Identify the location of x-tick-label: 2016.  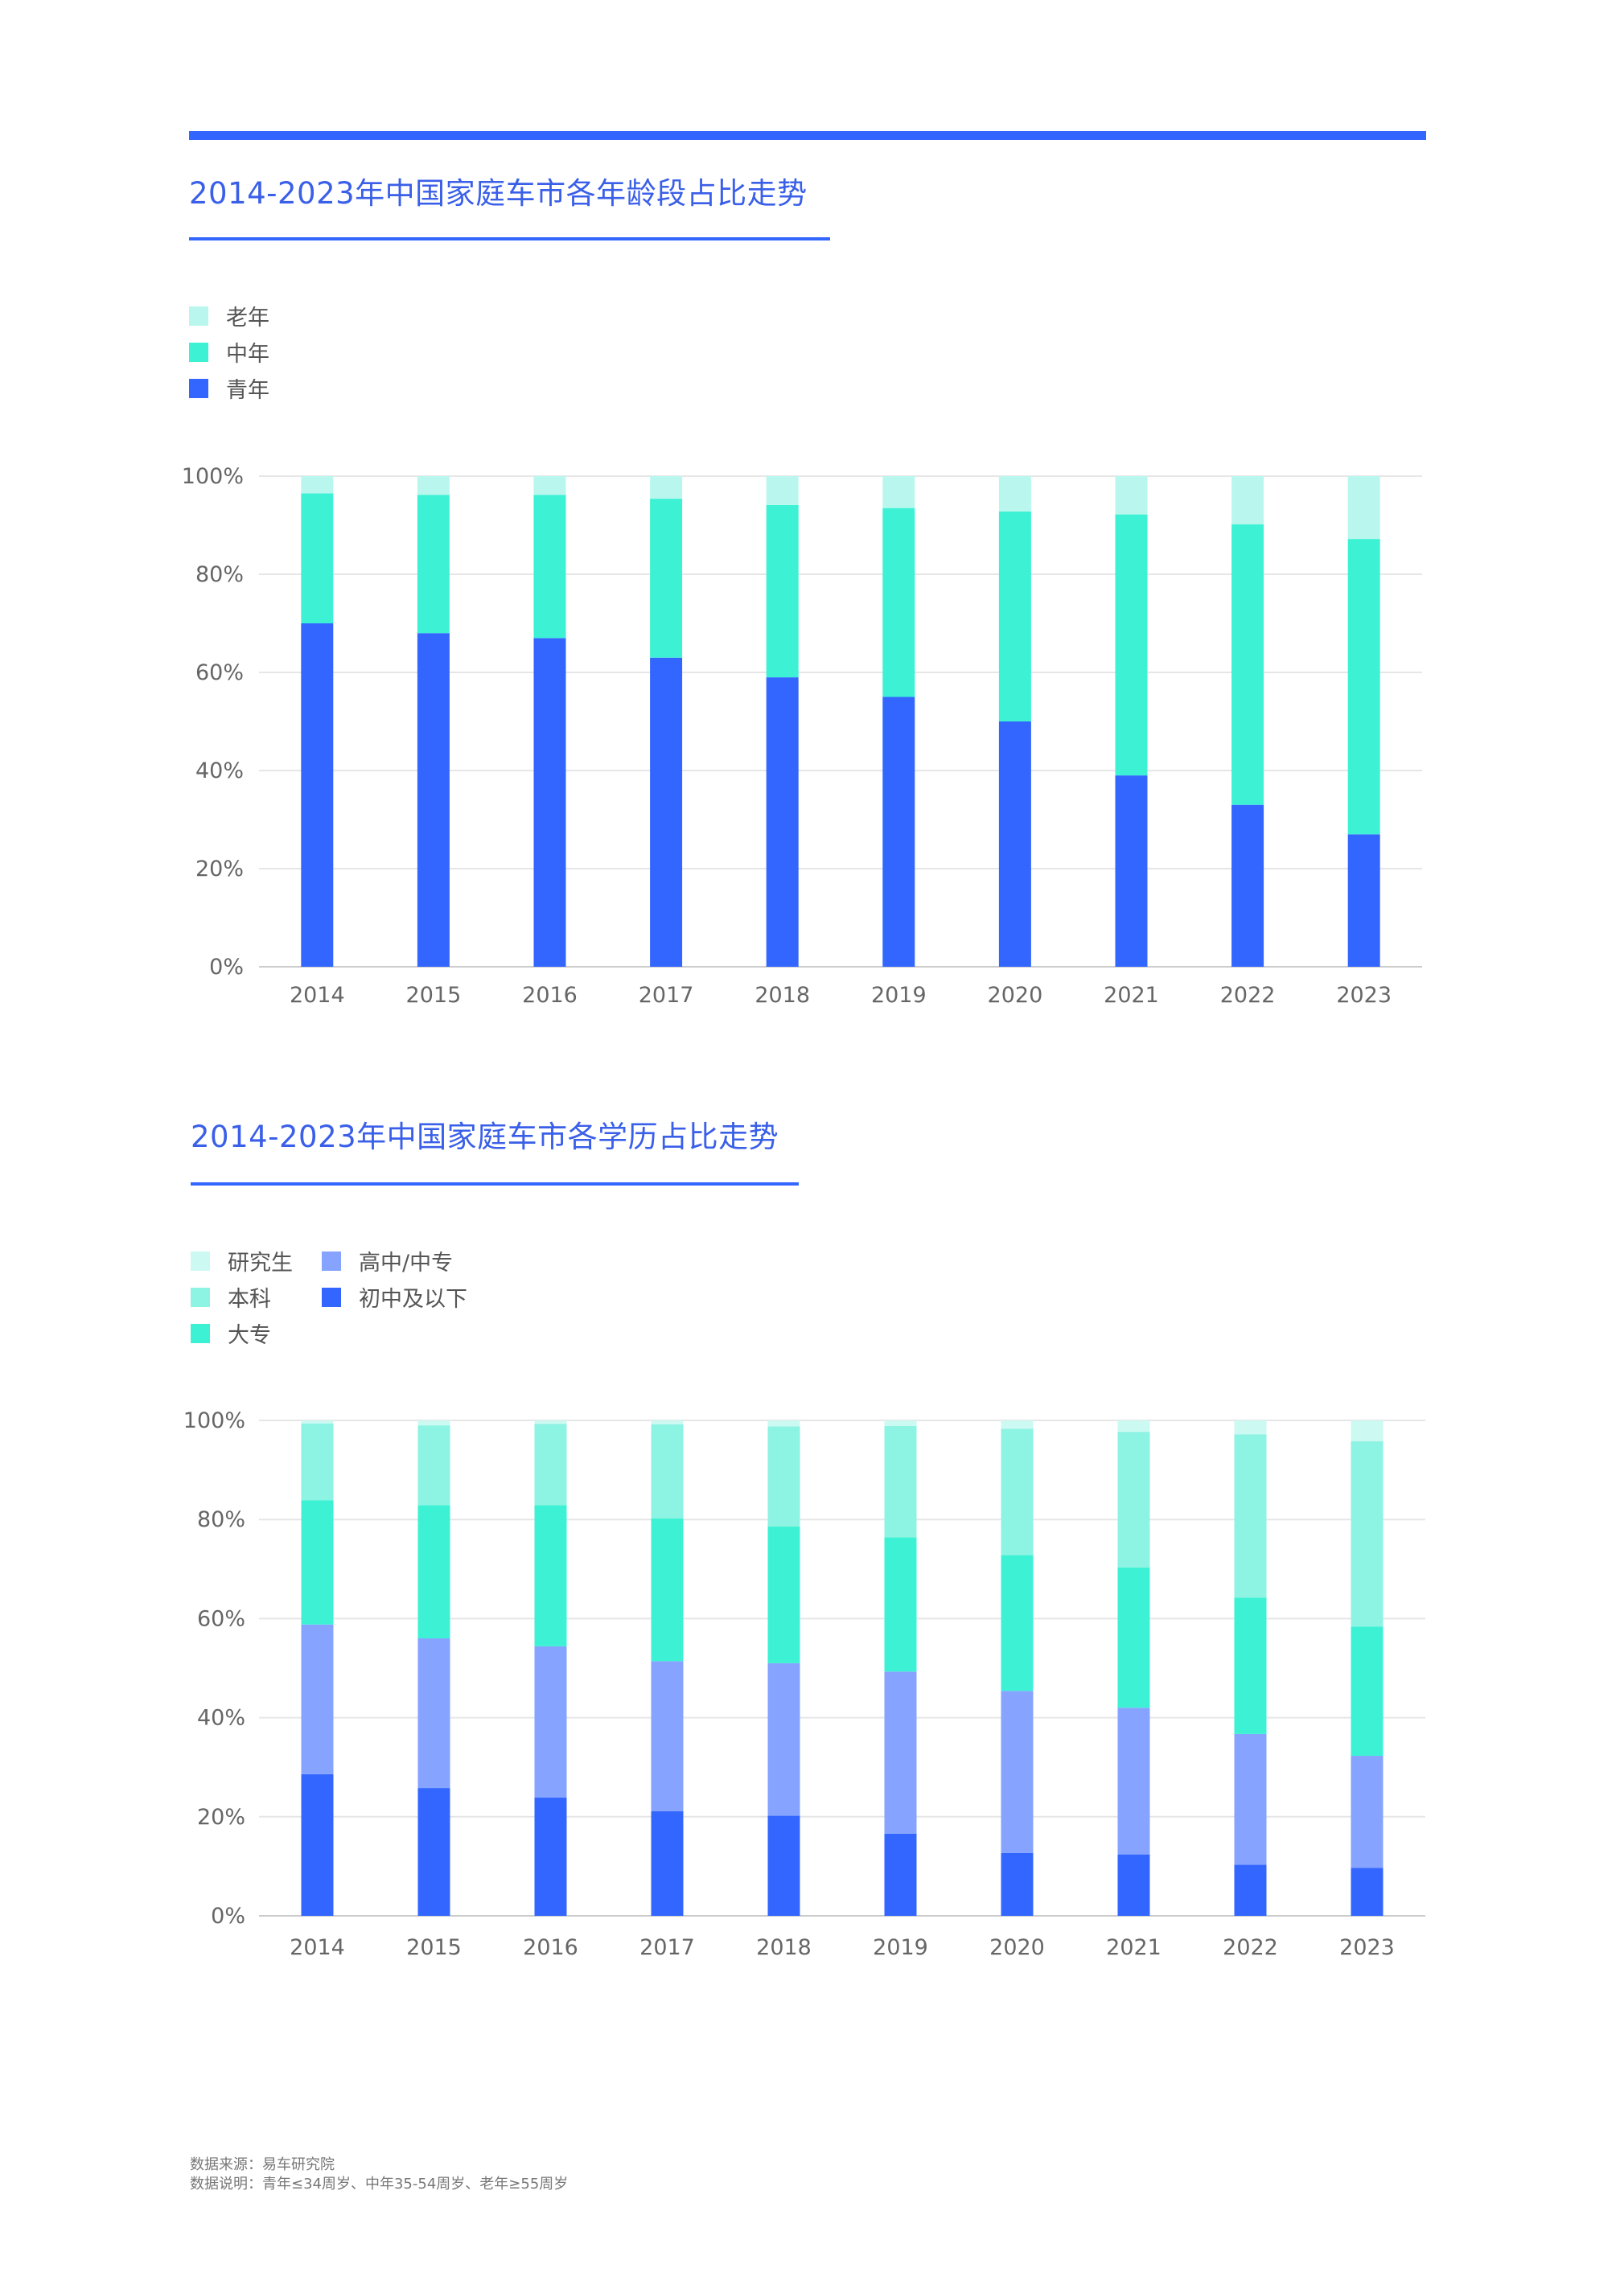
(550, 995).